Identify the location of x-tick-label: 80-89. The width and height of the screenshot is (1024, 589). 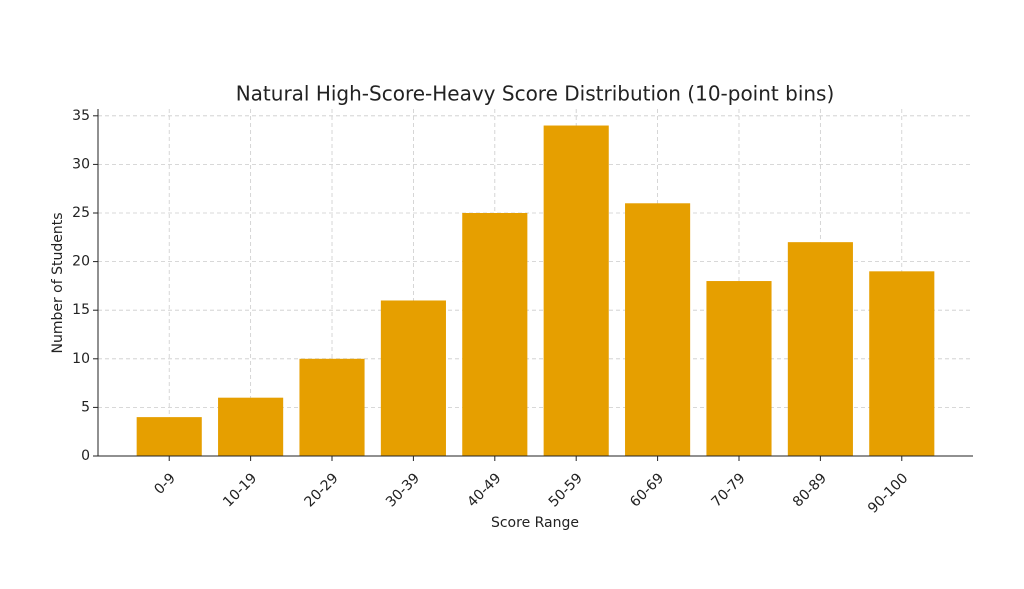
(810, 490).